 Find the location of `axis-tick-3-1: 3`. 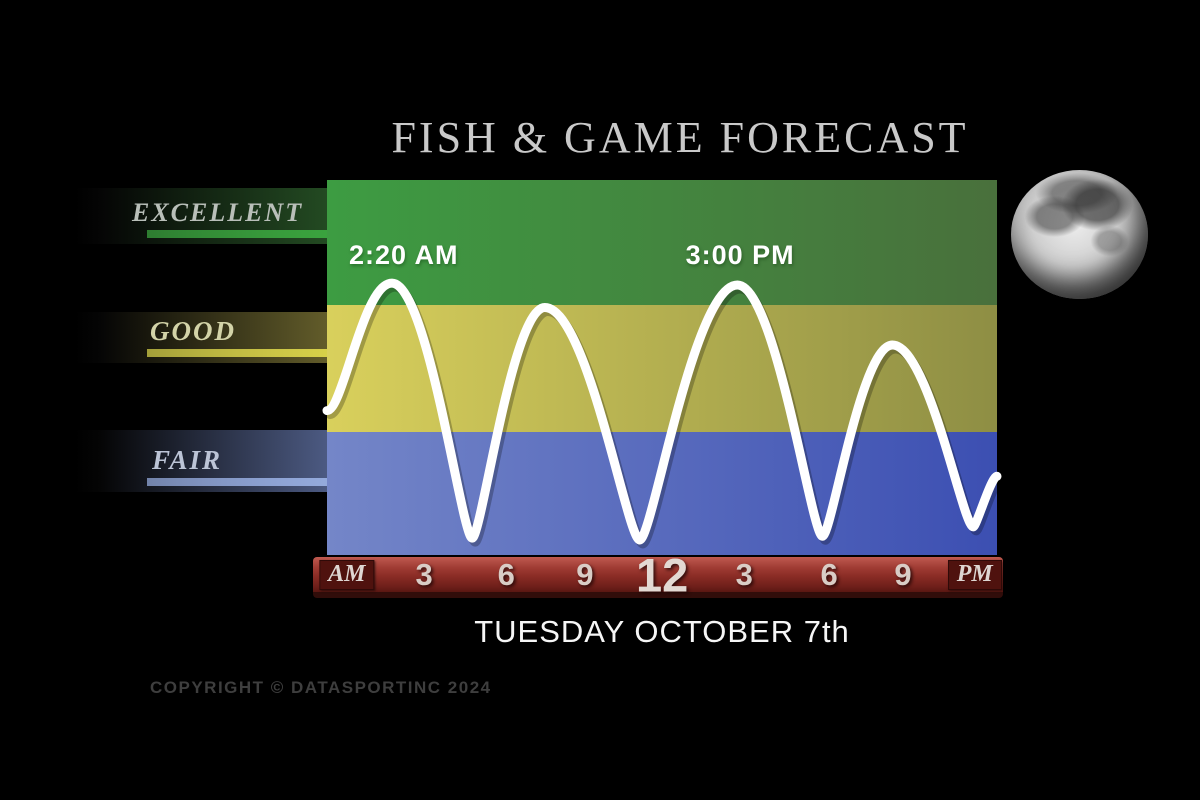

axis-tick-3-1: 3 is located at coordinates (424, 574).